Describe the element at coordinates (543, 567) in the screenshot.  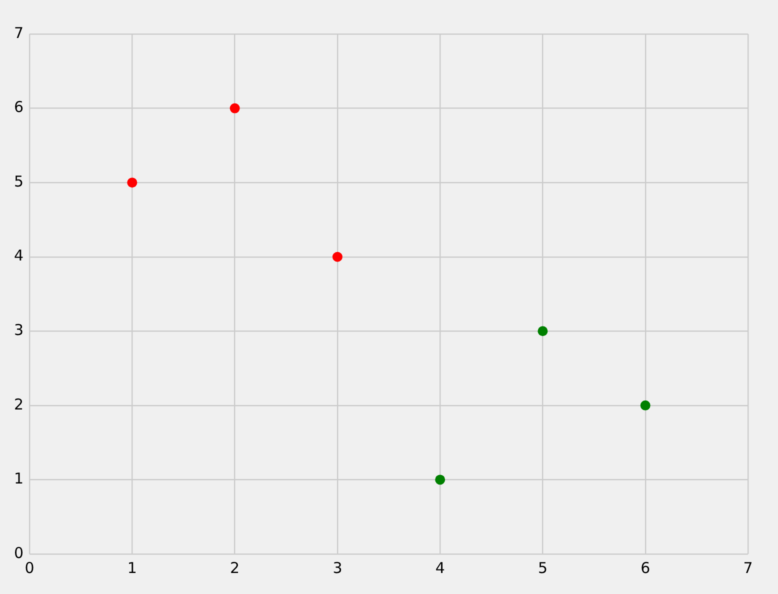
I see `x-tick-label: 5` at that location.